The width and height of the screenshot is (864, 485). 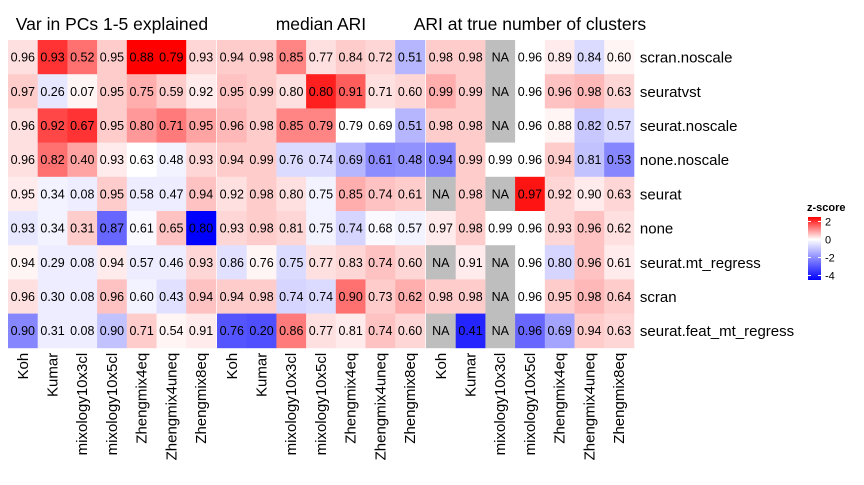 What do you see at coordinates (52, 126) in the screenshot?
I see `cell-value-label: 0.92` at bounding box center [52, 126].